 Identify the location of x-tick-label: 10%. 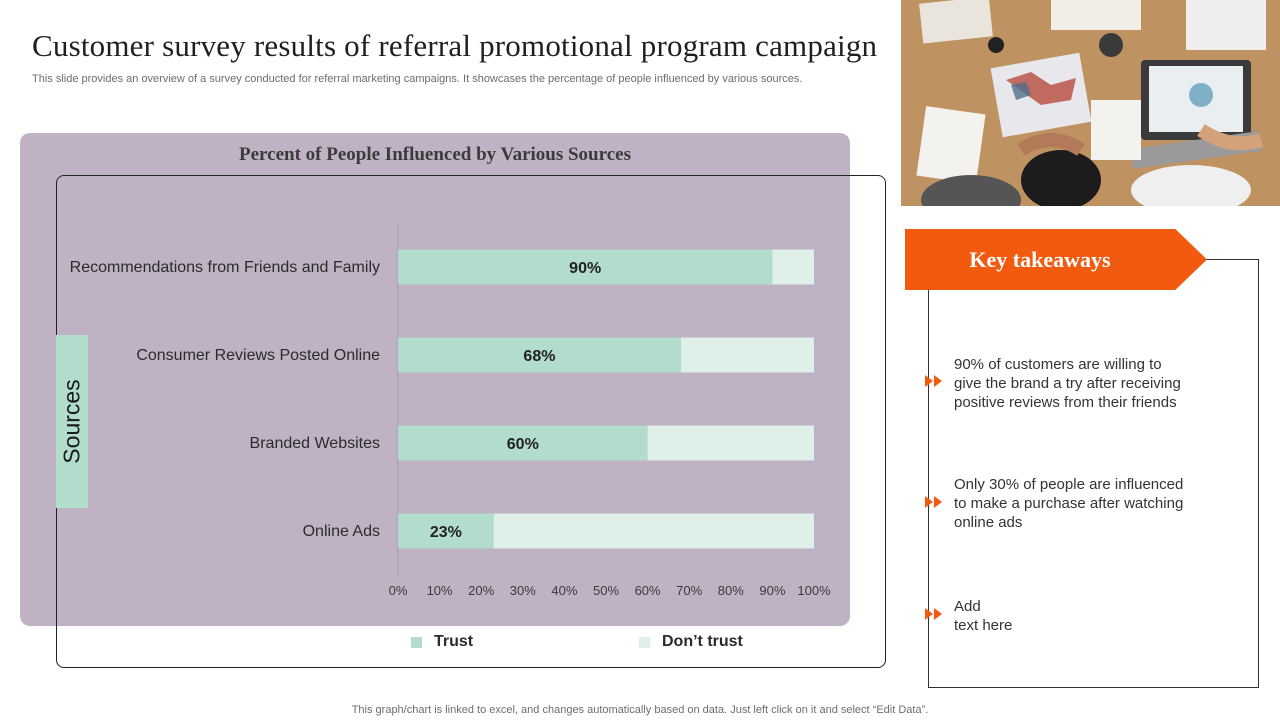
(440, 590).